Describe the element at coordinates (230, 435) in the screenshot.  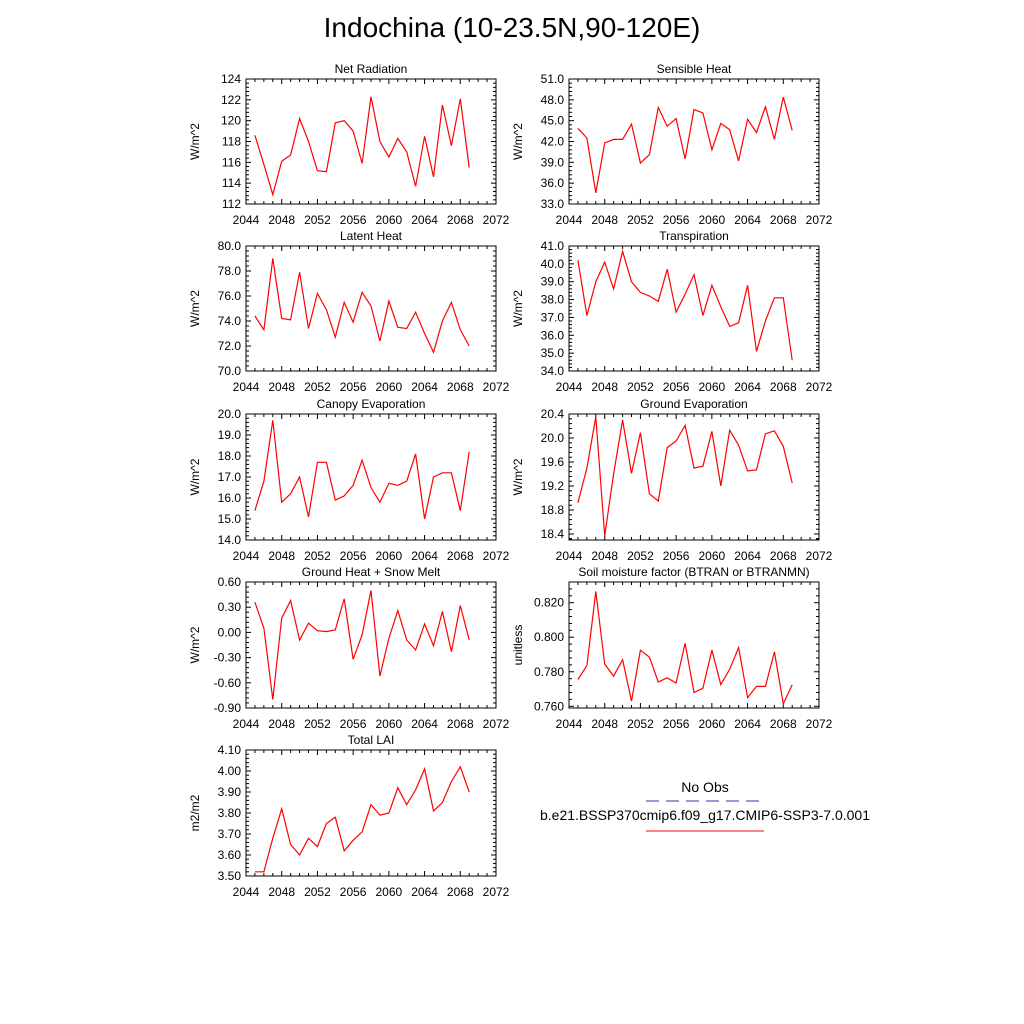
I see `panel-canopy-evaporation-ytick-label: 19.0` at that location.